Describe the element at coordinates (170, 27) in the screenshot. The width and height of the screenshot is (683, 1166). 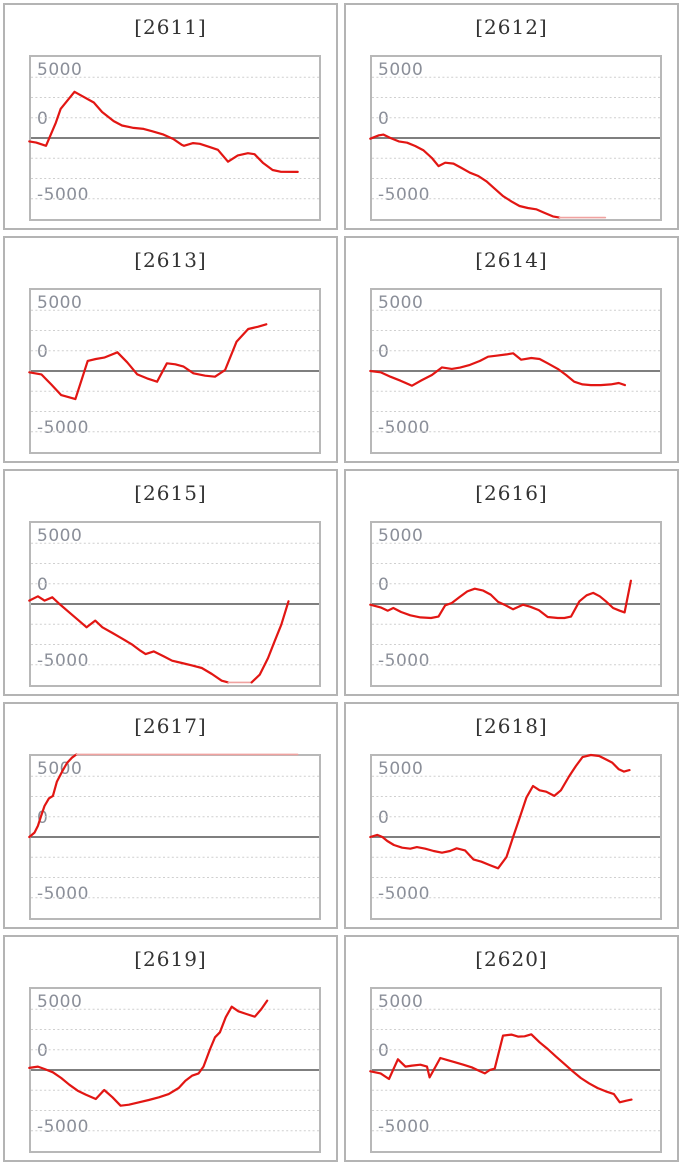
I see `chart-title: [2611]` at that location.